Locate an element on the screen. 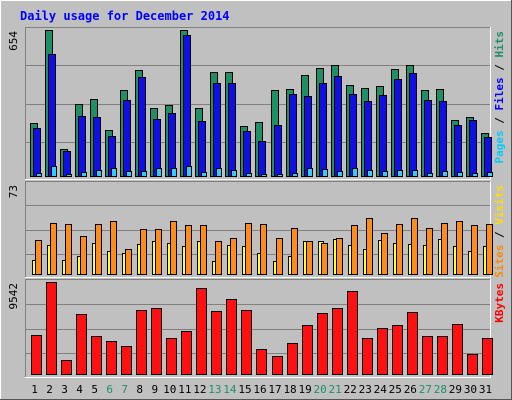  x-tick-label: 28 is located at coordinates (440, 389).